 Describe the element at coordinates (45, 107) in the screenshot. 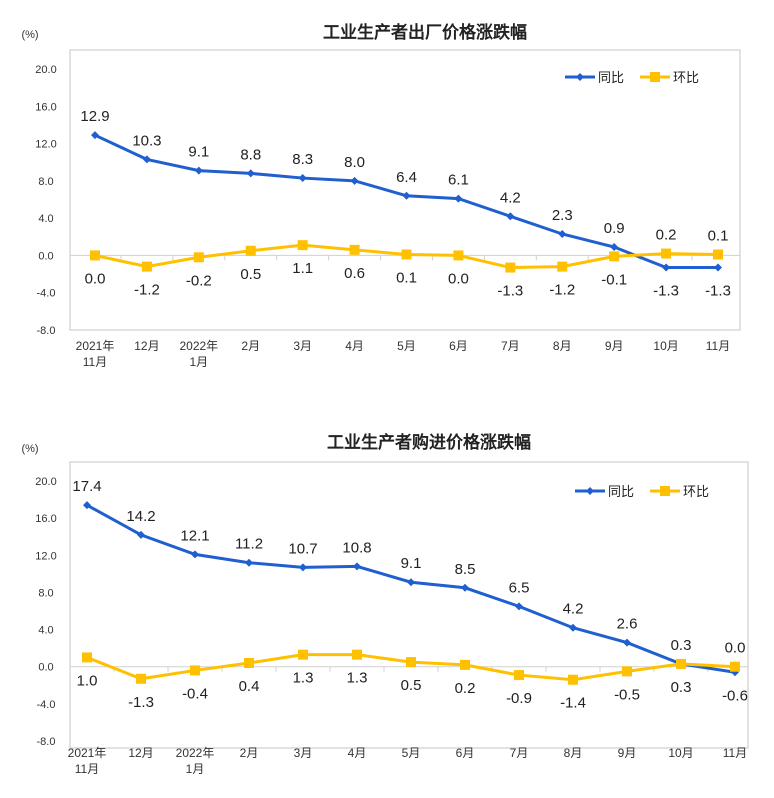

I see `y-tick-label: 16.0` at that location.